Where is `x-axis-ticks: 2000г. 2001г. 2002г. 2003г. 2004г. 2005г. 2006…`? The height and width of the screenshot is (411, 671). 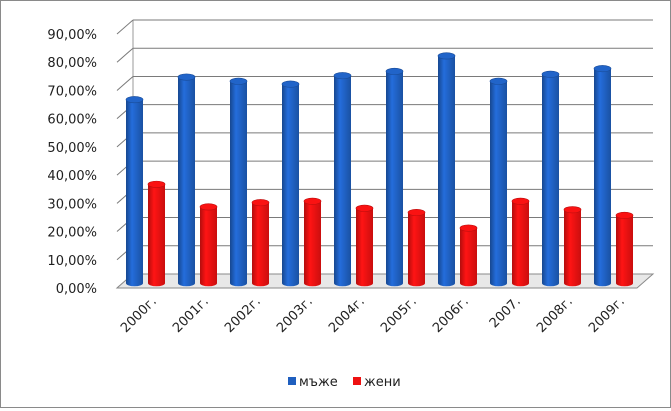
x-axis-ticks: 2000г. 2001г. 2002г. 2003г. 2004г. 2005г. 2006… is located at coordinates (373, 315).